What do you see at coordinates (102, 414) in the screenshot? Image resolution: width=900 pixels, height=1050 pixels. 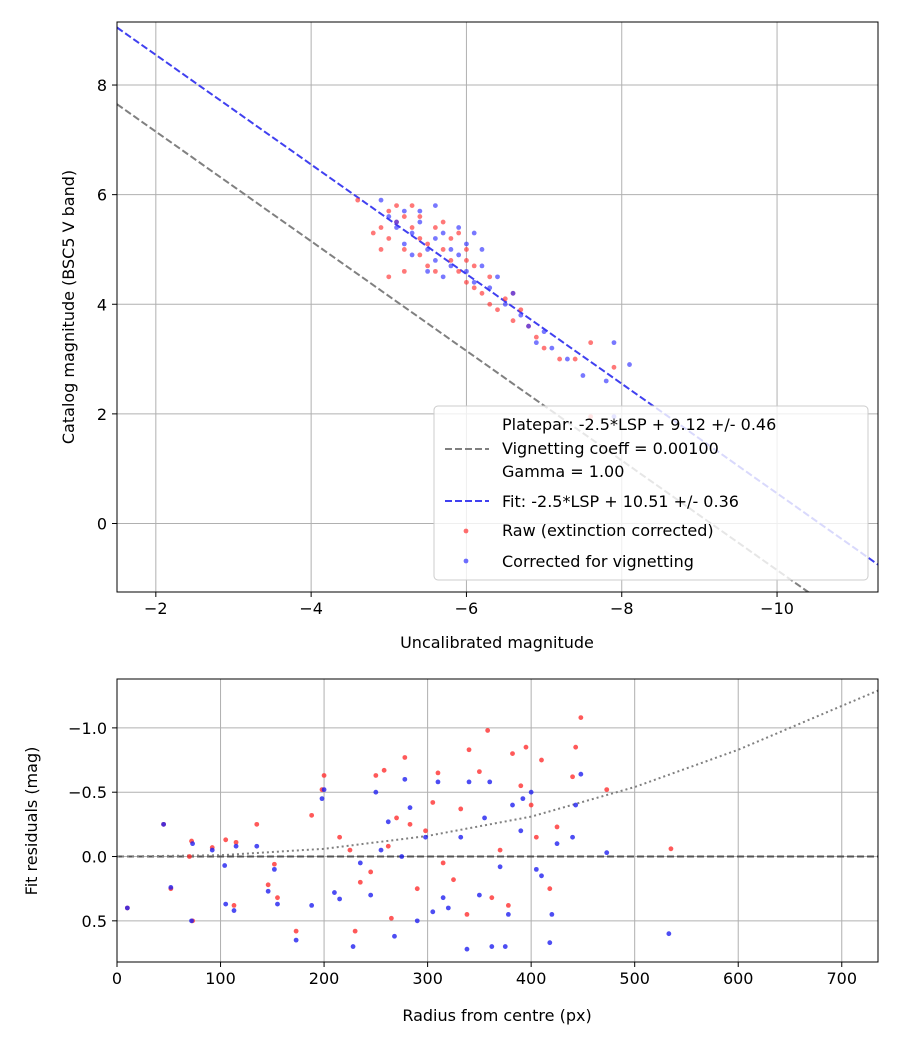 I see `top-y-tick-label: 2` at bounding box center [102, 414].